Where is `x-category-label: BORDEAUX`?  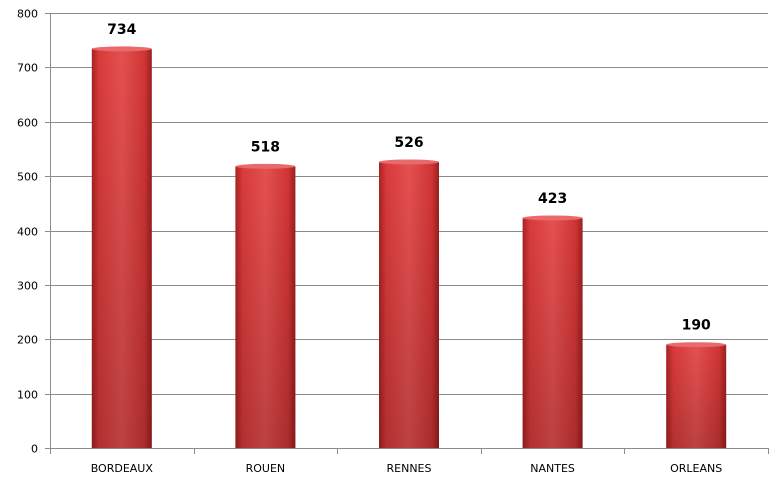 x-category-label: BORDEAUX is located at coordinates (122, 468).